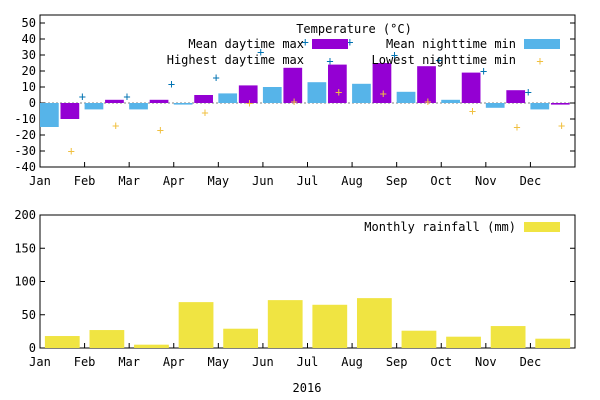 The image size is (600, 400). I want to click on temperature-y-tick-label: 10, so click(29, 87).